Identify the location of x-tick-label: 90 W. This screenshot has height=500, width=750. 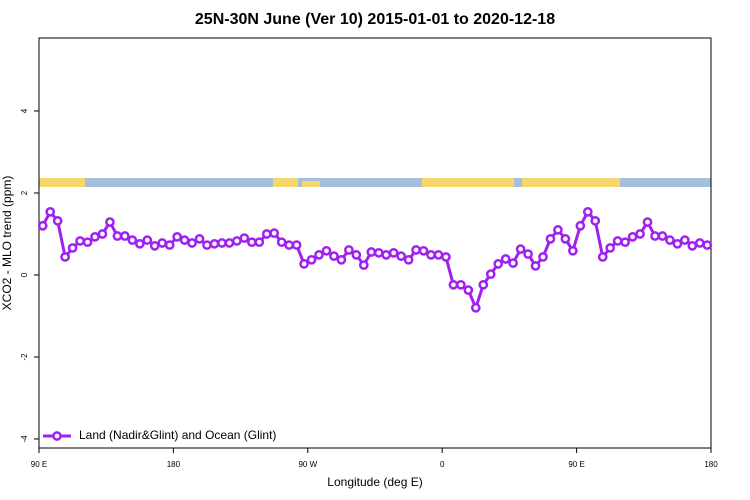
(307, 464).